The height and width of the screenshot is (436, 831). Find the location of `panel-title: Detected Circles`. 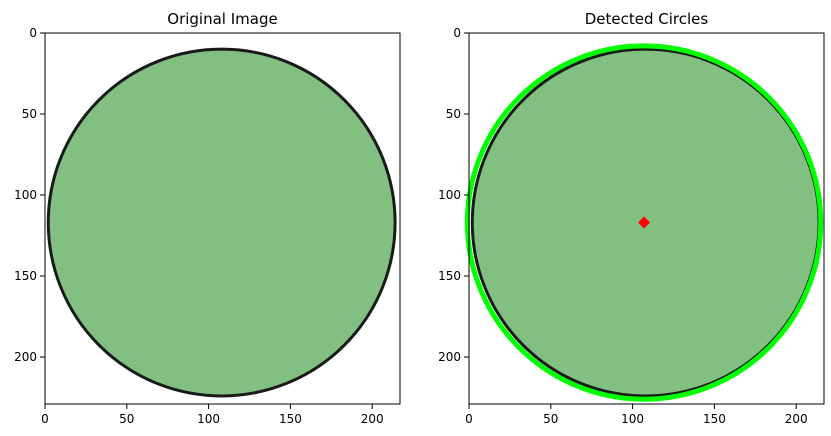

panel-title: Detected Circles is located at coordinates (647, 19).